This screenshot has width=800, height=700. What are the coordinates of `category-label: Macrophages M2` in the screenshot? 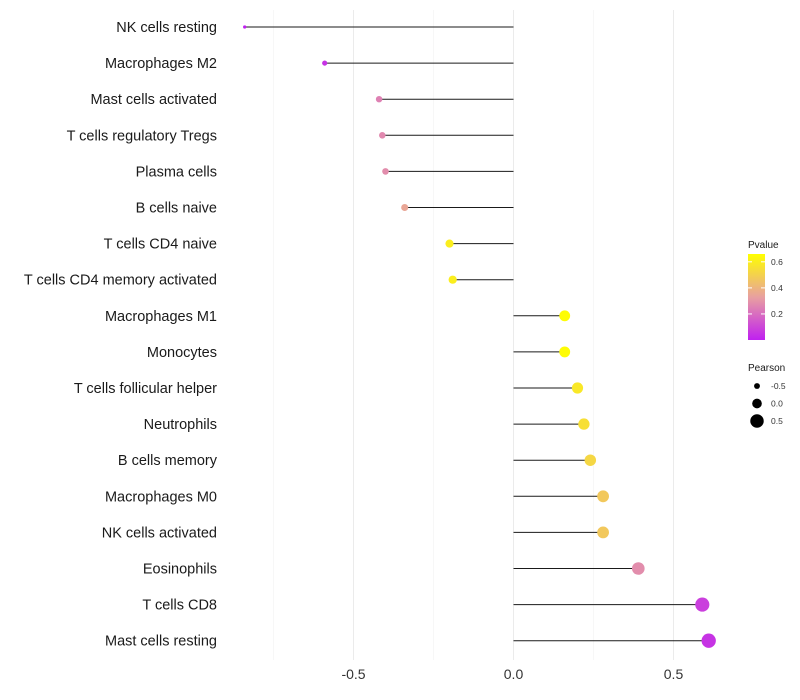 It's located at (161, 64).